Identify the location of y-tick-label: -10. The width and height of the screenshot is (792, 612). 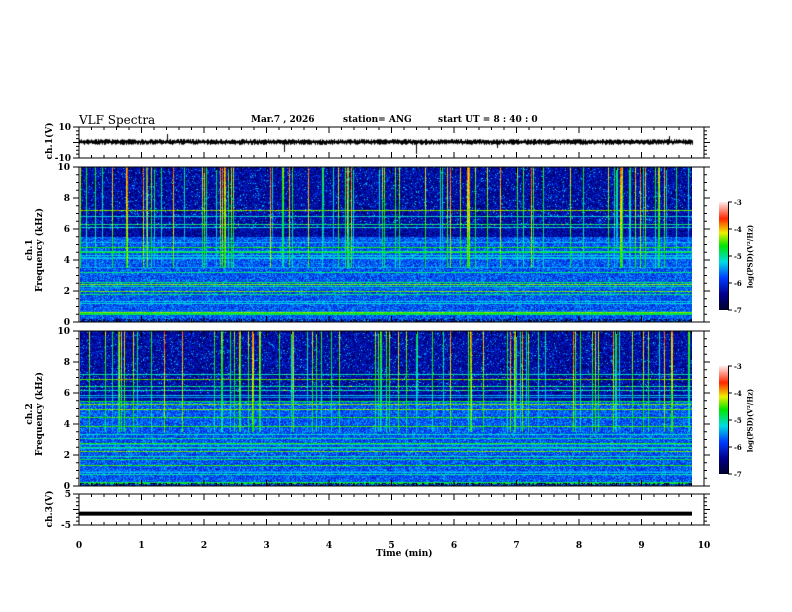
(63, 159).